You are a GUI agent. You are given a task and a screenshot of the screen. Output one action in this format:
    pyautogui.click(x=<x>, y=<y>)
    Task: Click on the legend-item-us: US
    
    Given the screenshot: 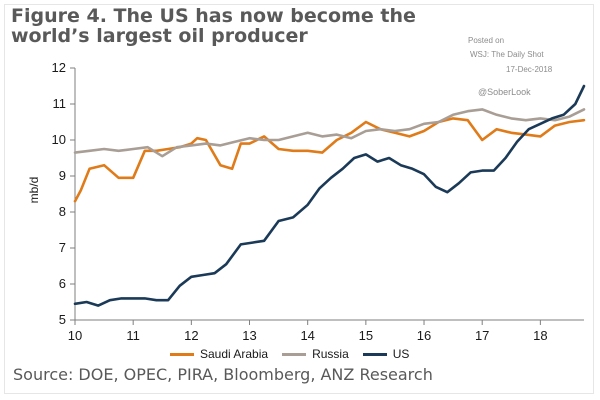 What is the action you would take?
    pyautogui.click(x=386, y=354)
    